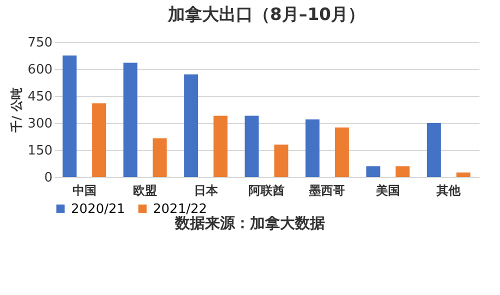 The image size is (500, 295). I want to click on y-tick-label: 750, so click(40, 43).